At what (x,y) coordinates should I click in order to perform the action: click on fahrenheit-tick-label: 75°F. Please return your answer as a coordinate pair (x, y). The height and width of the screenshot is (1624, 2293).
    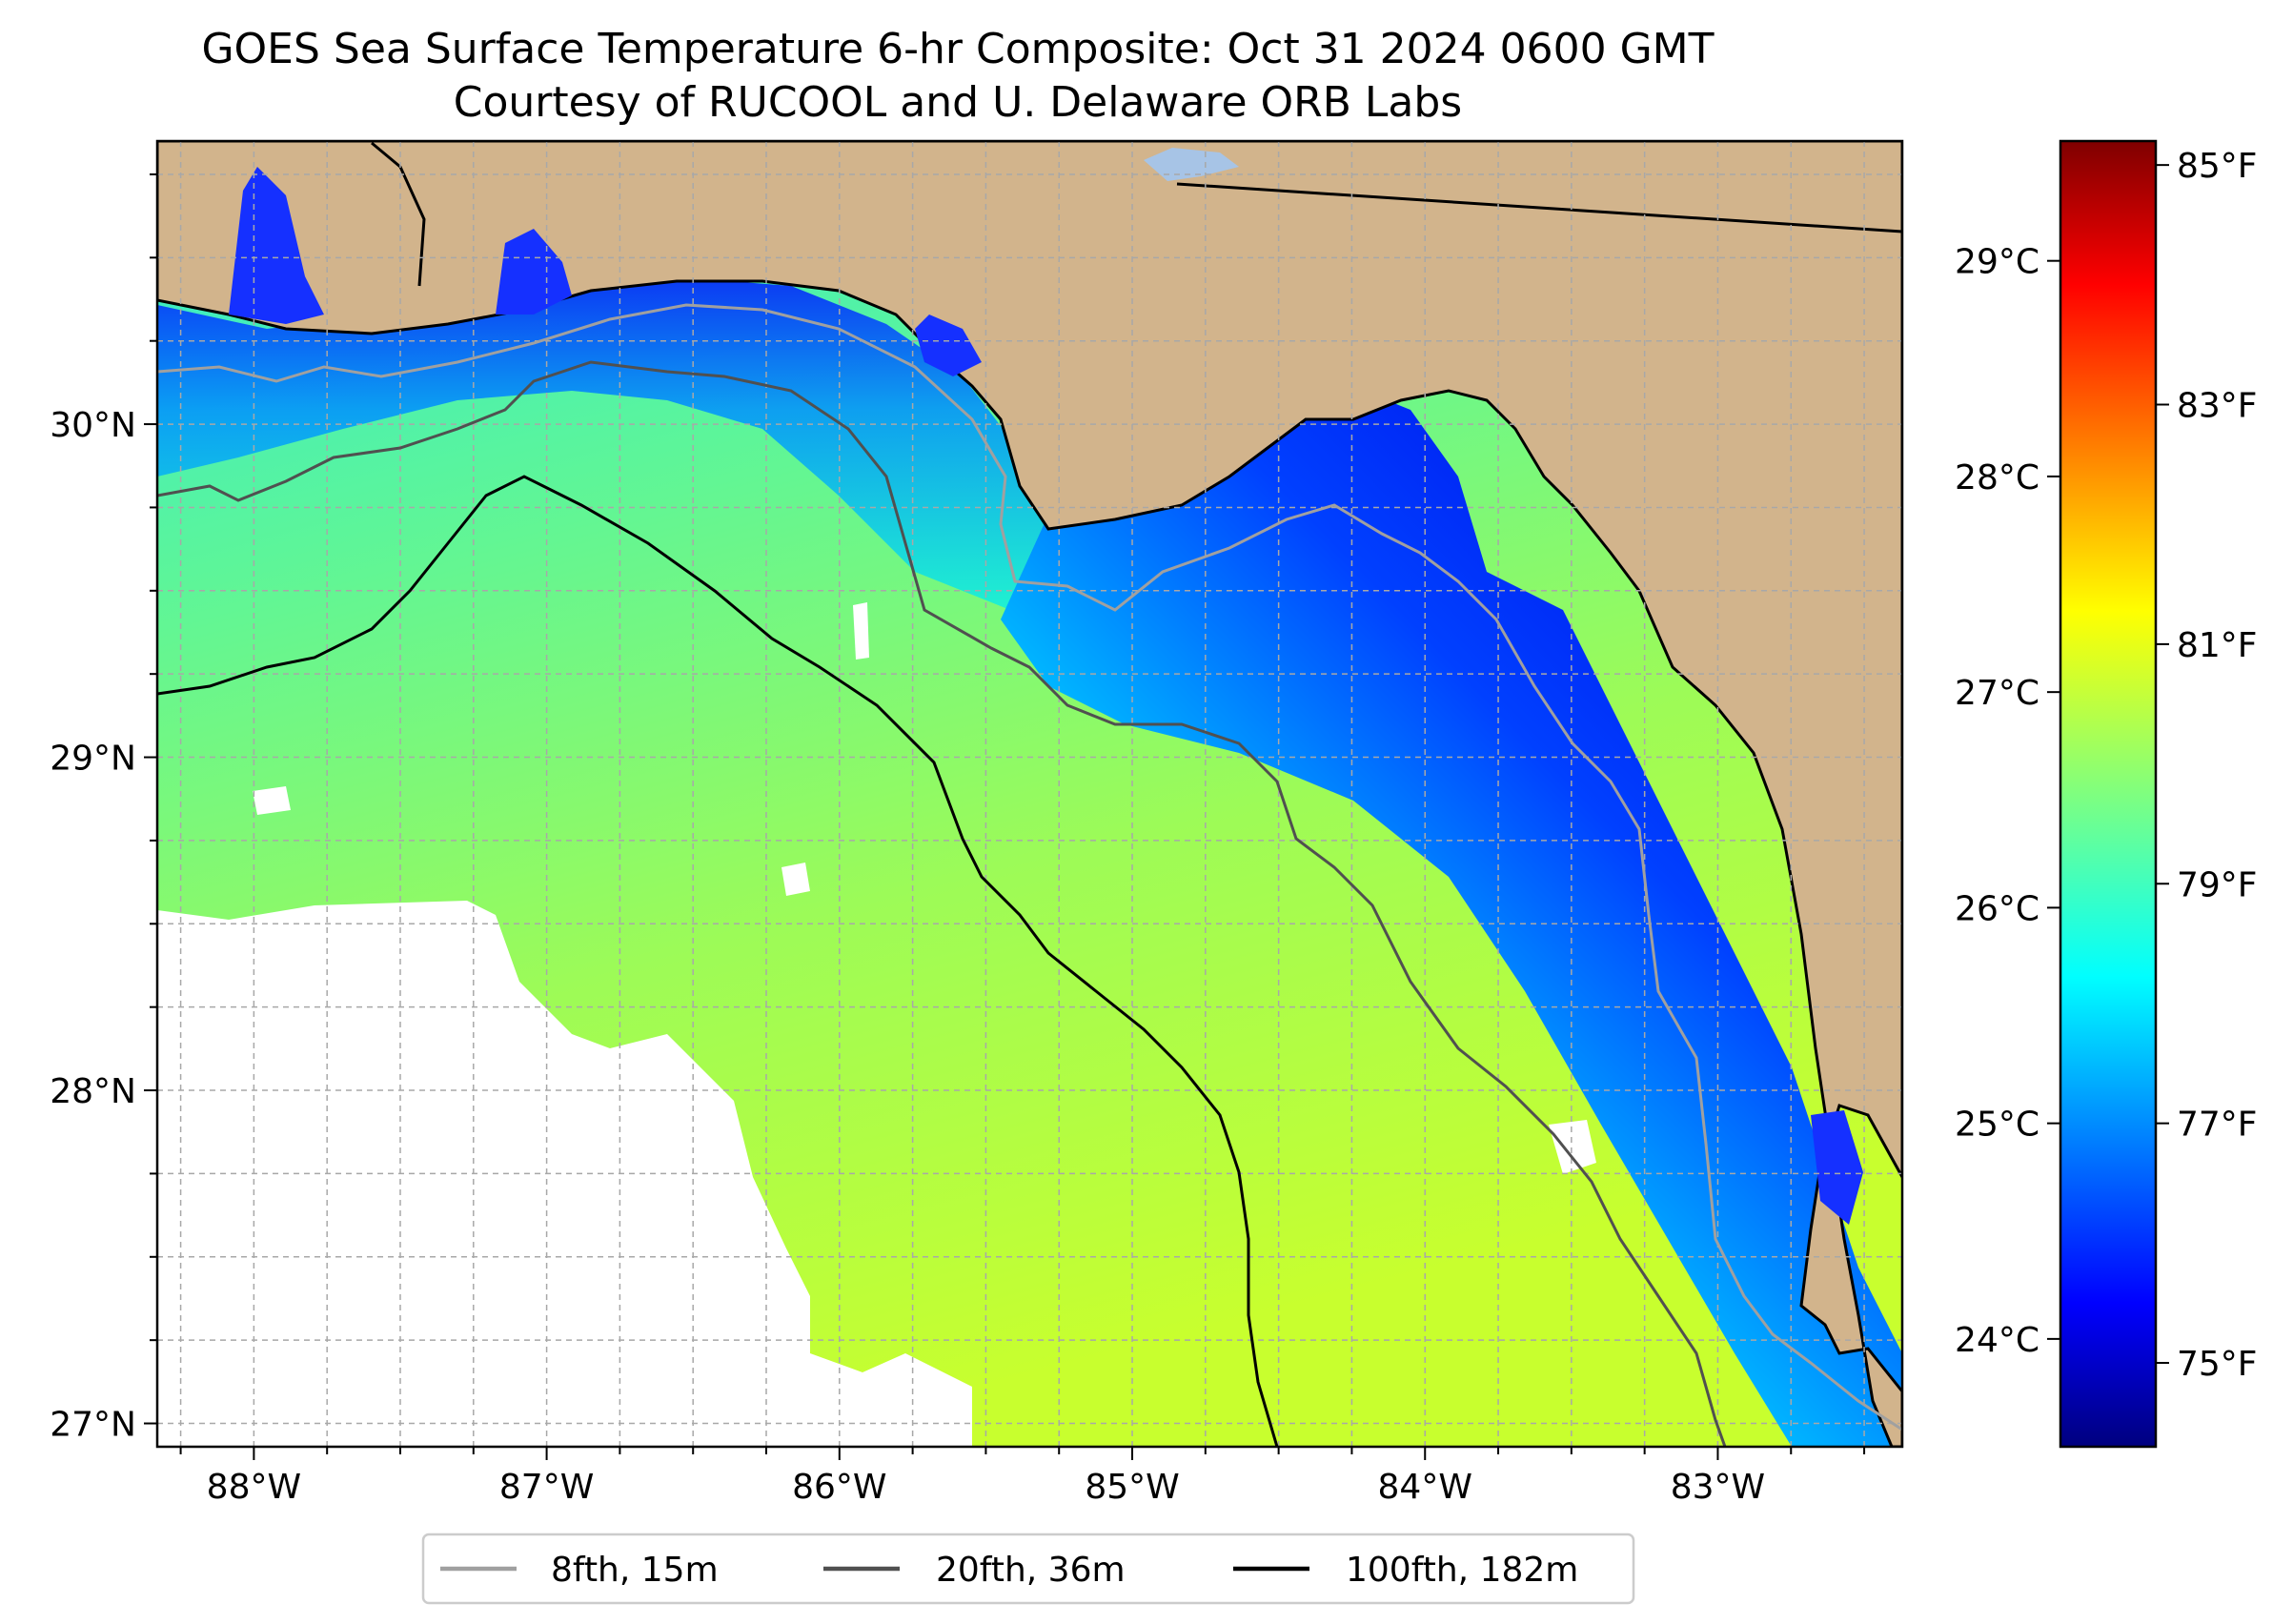
    Looking at the image, I should click on (2218, 1364).